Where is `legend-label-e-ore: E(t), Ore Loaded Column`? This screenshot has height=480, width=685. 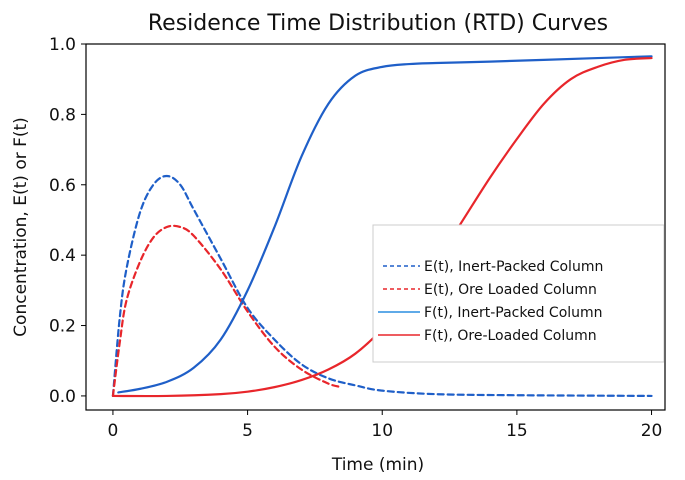 legend-label-e-ore: E(t), Ore Loaded Column is located at coordinates (510, 290).